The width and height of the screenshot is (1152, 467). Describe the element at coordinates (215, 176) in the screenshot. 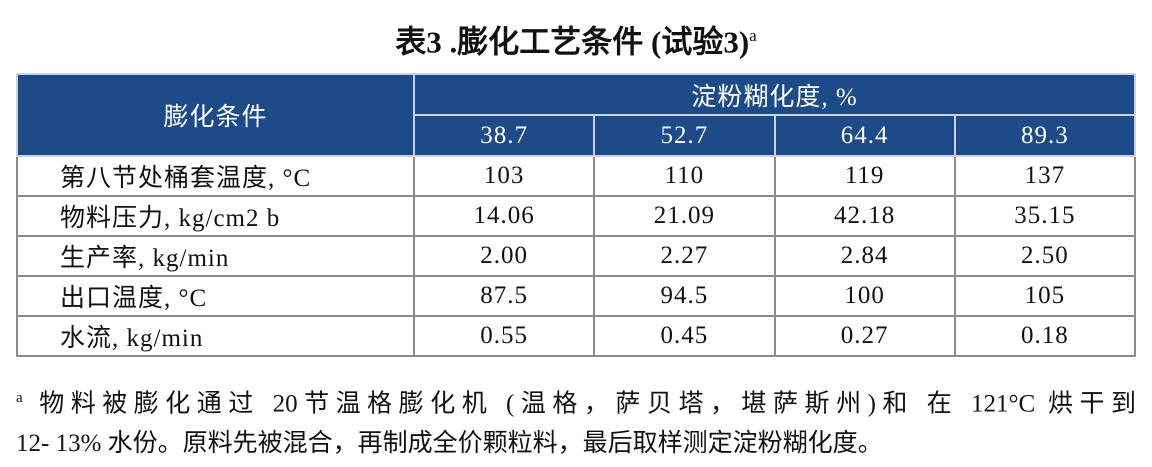

I see `label-cell: 第八节处桶套温度, °C` at that location.